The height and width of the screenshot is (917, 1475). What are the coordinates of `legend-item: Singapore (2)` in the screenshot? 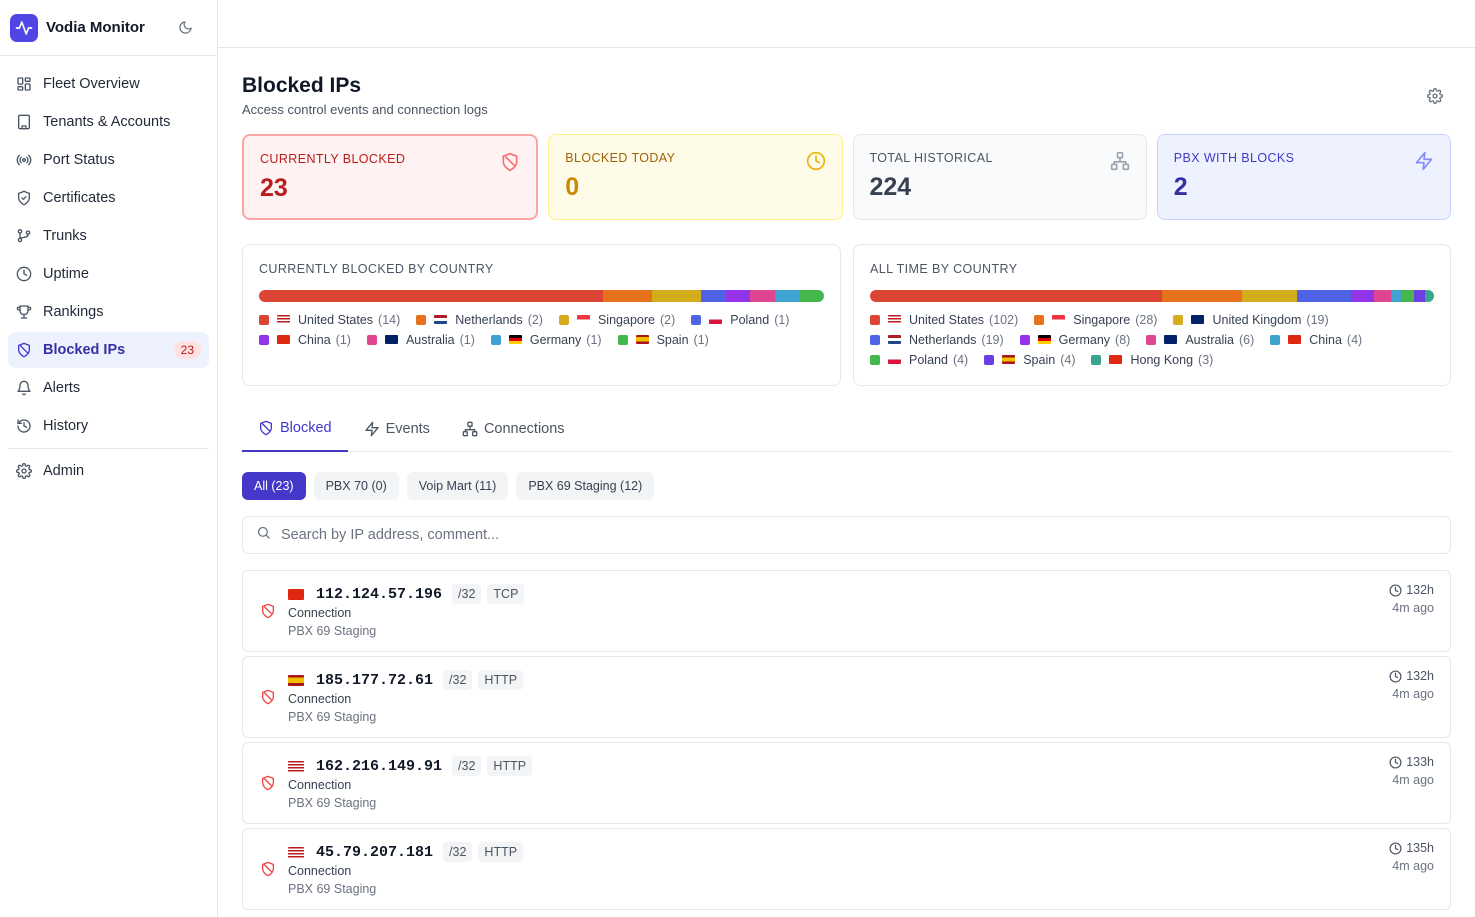 It's located at (617, 319).